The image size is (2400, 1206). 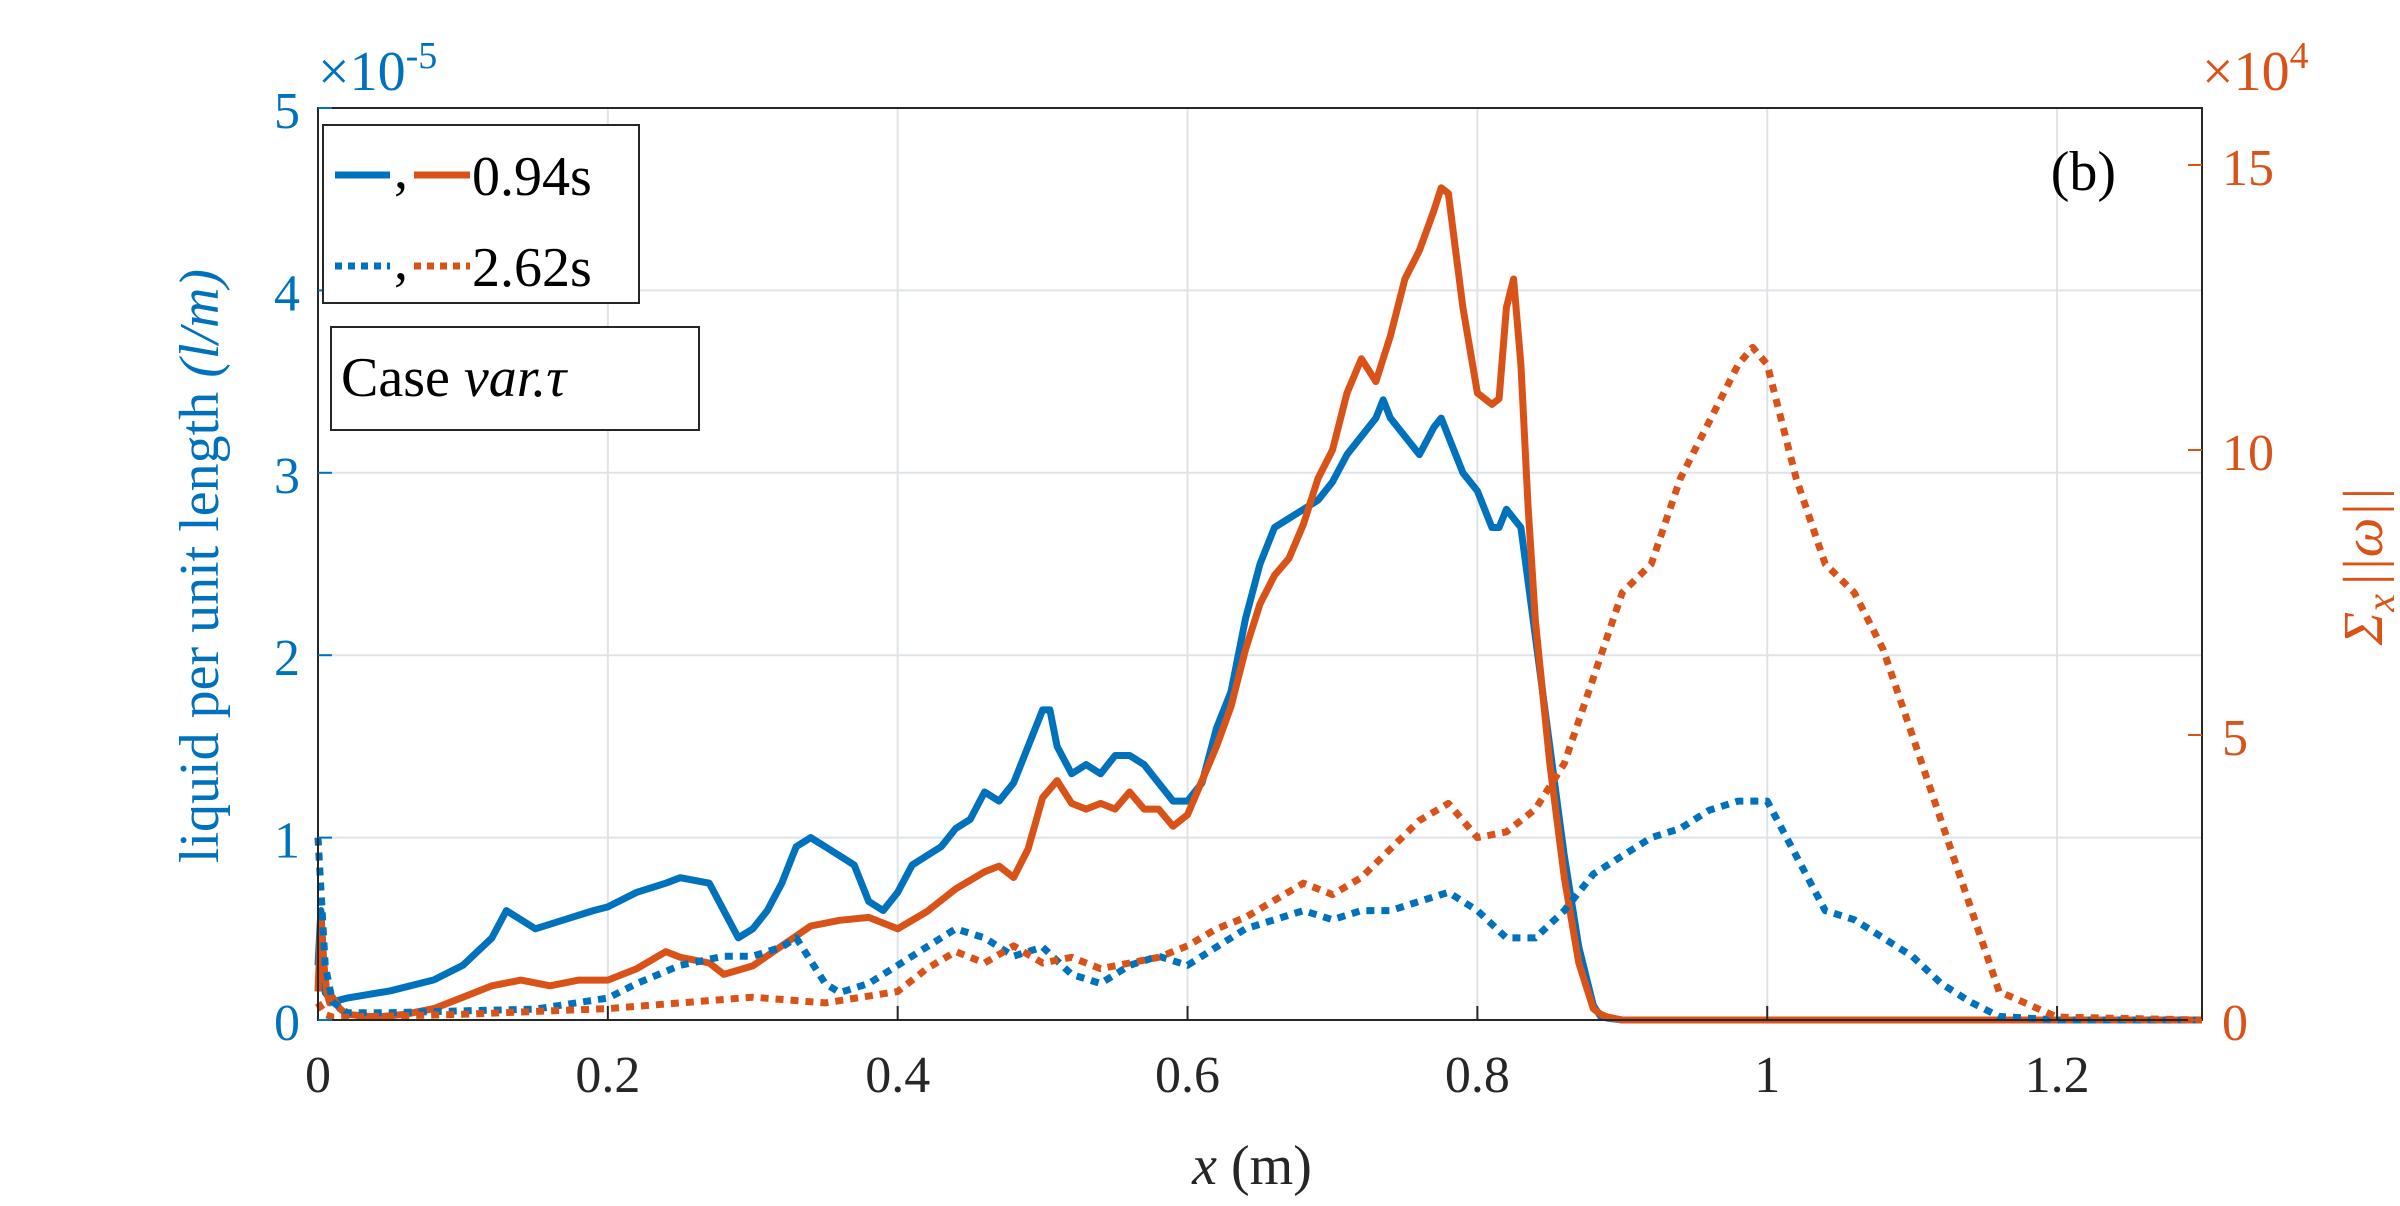 What do you see at coordinates (2083, 172) in the screenshot?
I see `panel-label: (b)` at bounding box center [2083, 172].